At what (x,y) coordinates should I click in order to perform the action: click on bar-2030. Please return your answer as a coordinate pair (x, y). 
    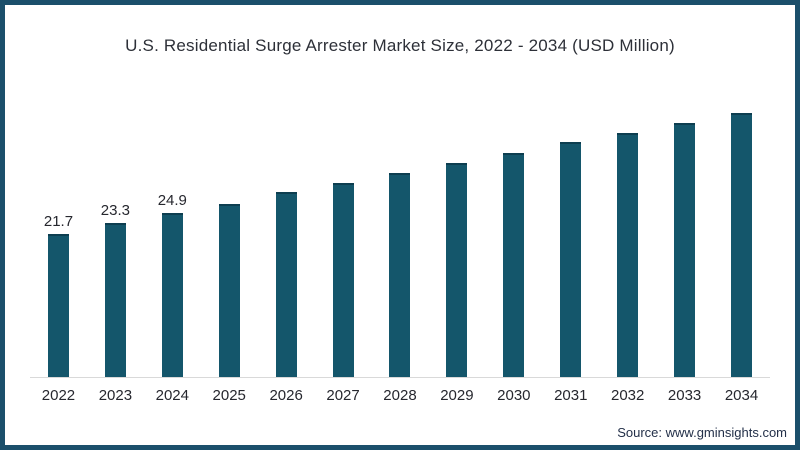
    Looking at the image, I should click on (514, 265).